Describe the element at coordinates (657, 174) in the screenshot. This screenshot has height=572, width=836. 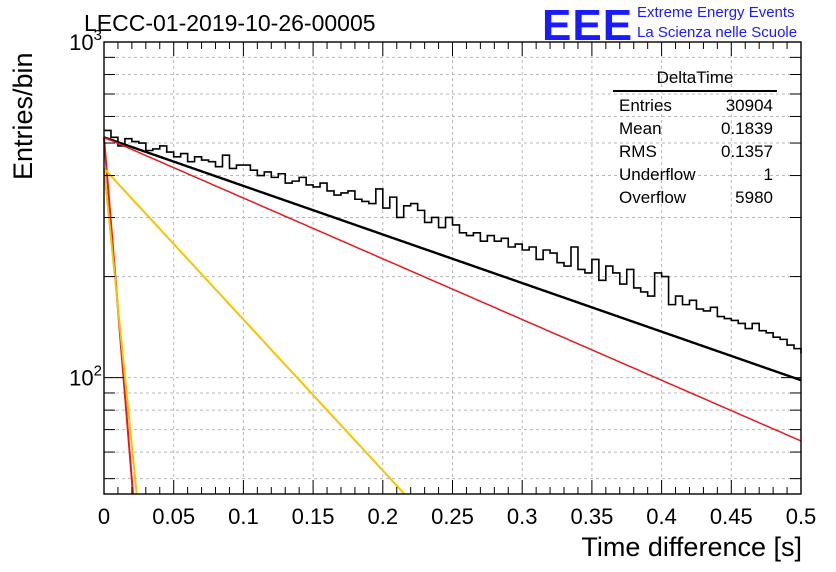
I see `stats-label: Underflow` at that location.